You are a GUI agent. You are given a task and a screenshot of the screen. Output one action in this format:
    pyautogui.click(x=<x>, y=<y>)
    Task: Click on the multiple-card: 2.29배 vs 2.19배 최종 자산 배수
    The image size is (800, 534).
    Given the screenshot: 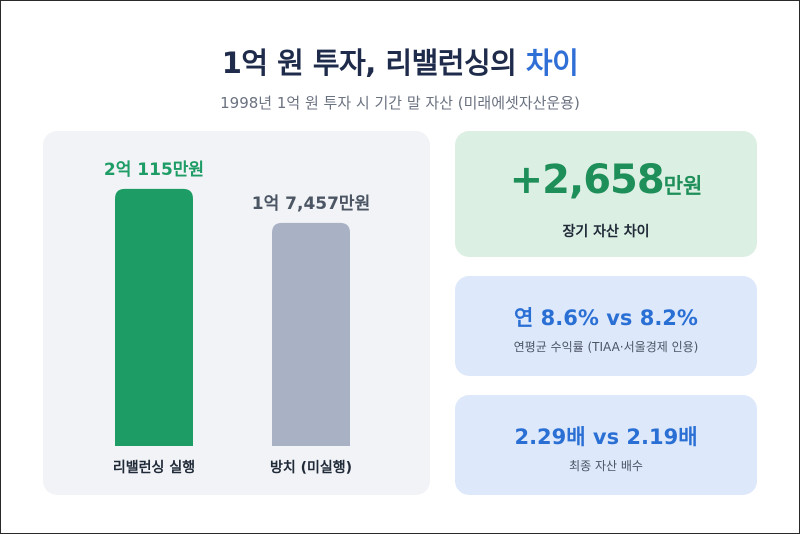 What is the action you would take?
    pyautogui.click(x=606, y=445)
    